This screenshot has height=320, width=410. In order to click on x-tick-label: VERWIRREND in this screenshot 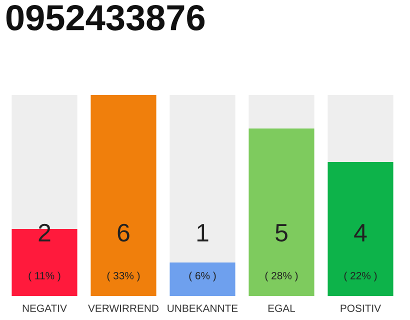, I will do `click(123, 308)`.